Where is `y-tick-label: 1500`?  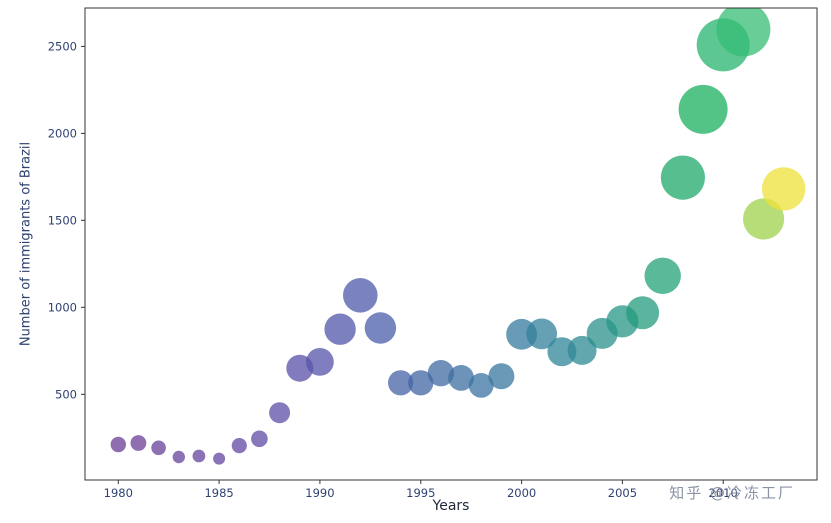
y-tick-label: 1500 is located at coordinates (62, 220).